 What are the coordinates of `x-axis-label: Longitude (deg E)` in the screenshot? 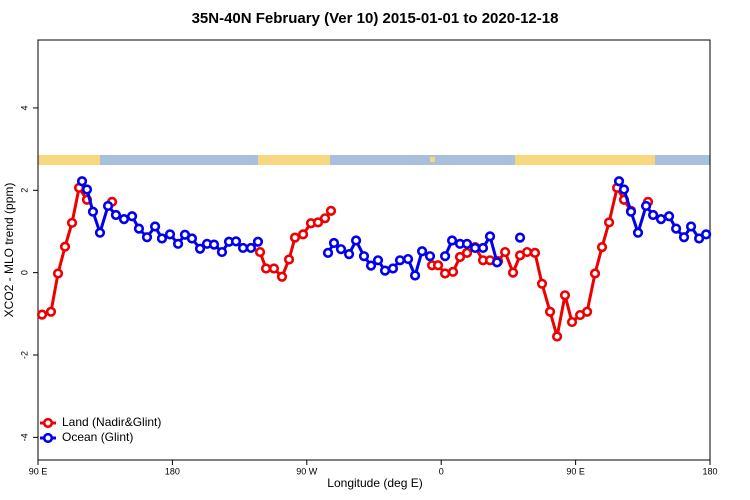 It's located at (374, 483).